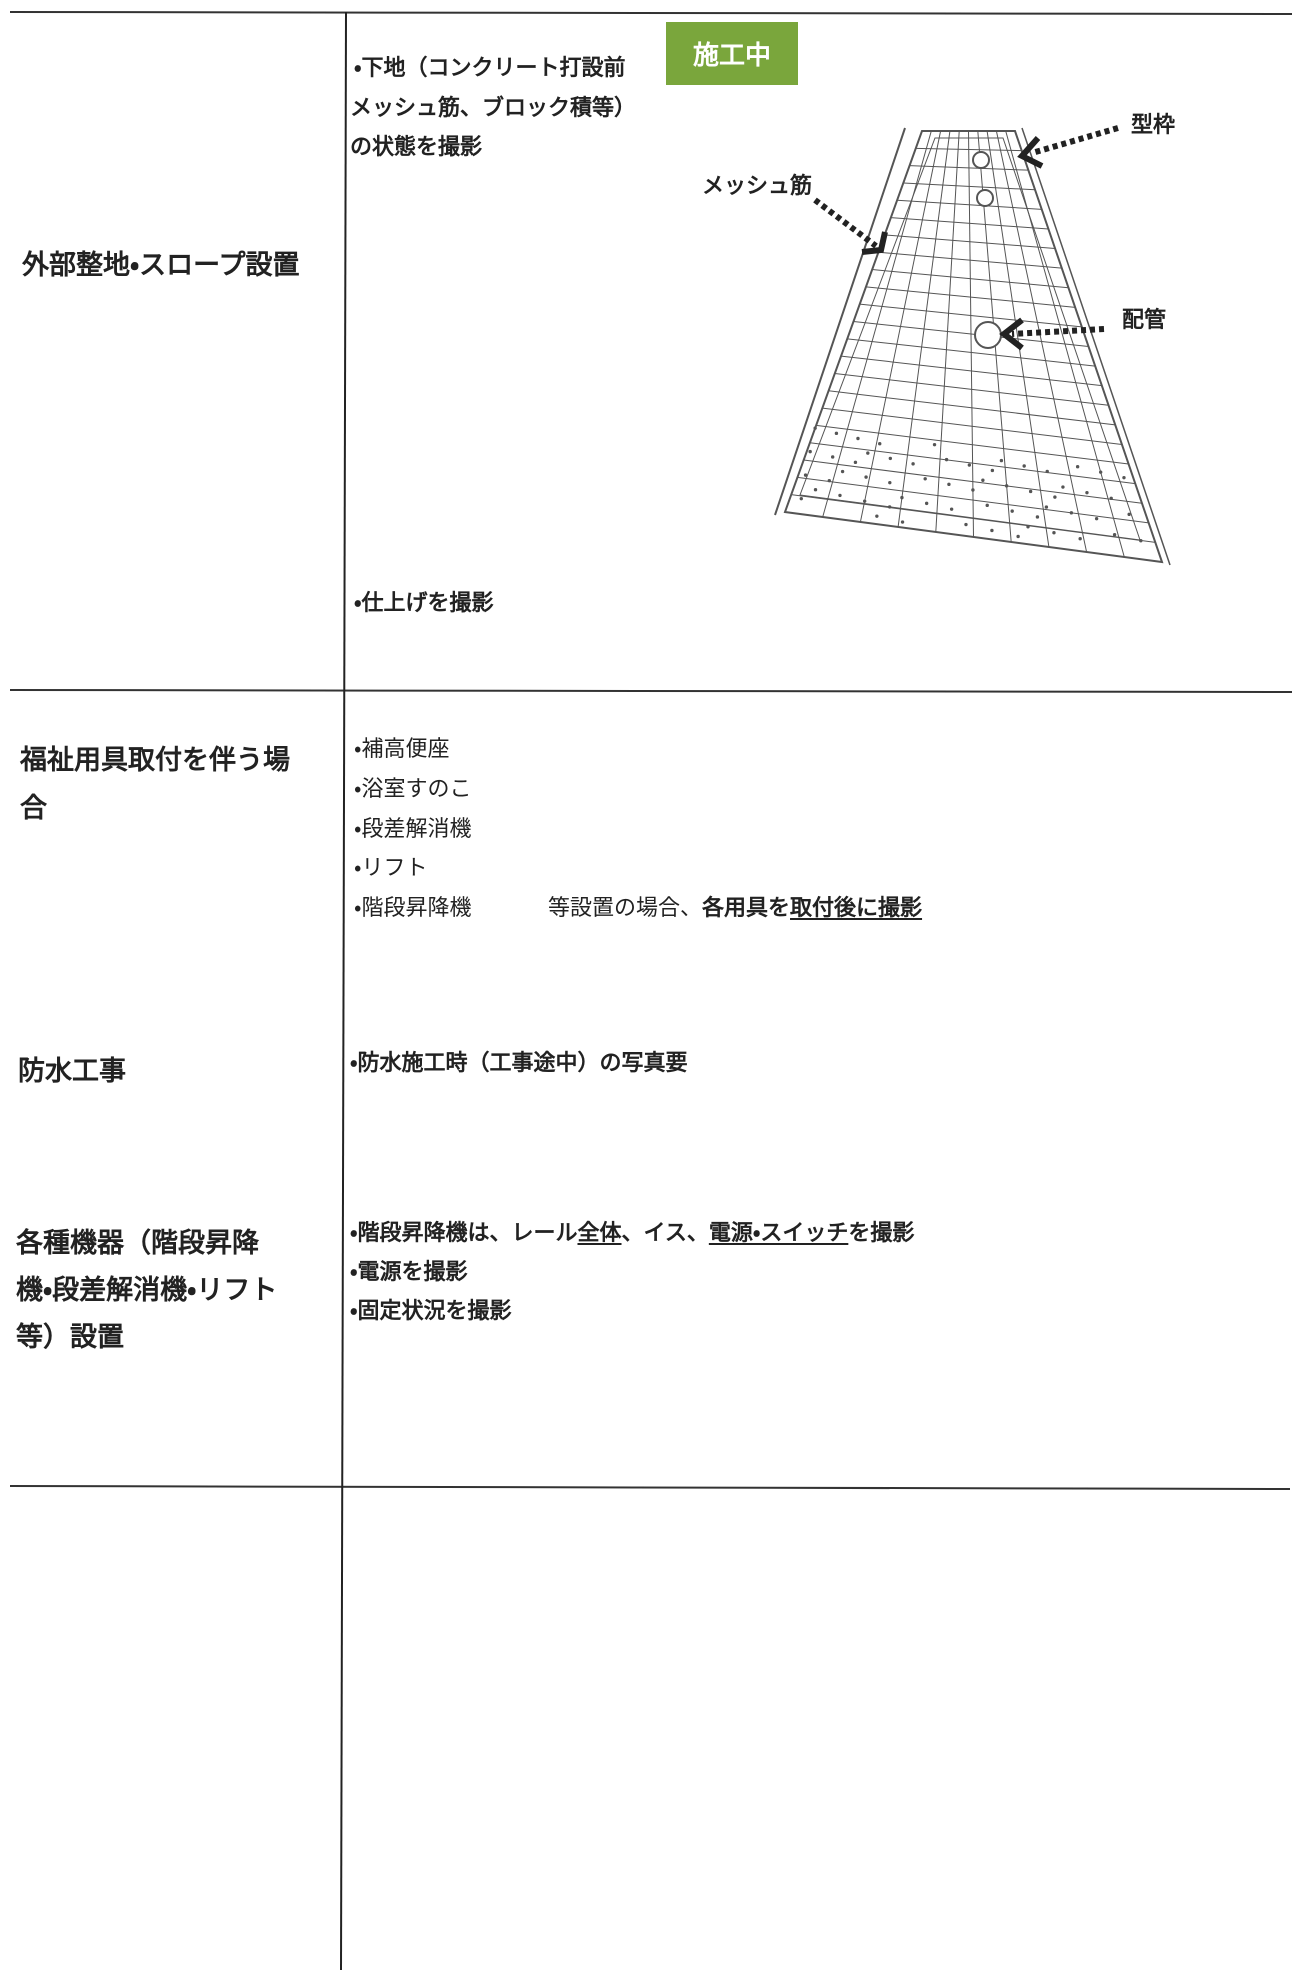 Image resolution: width=1304 pixels, height=1970 pixels. I want to click on callout: 配管, so click(1144, 320).